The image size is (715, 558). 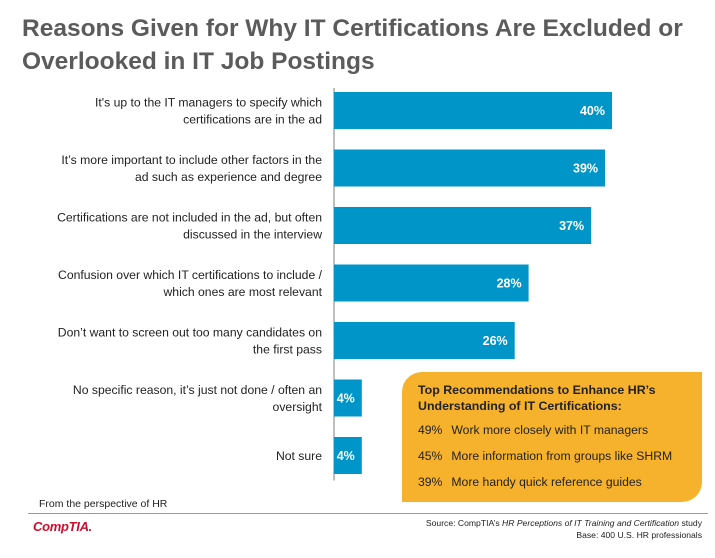 What do you see at coordinates (639, 535) in the screenshot?
I see `source-base: Base: 400 U.S. HR professionals` at bounding box center [639, 535].